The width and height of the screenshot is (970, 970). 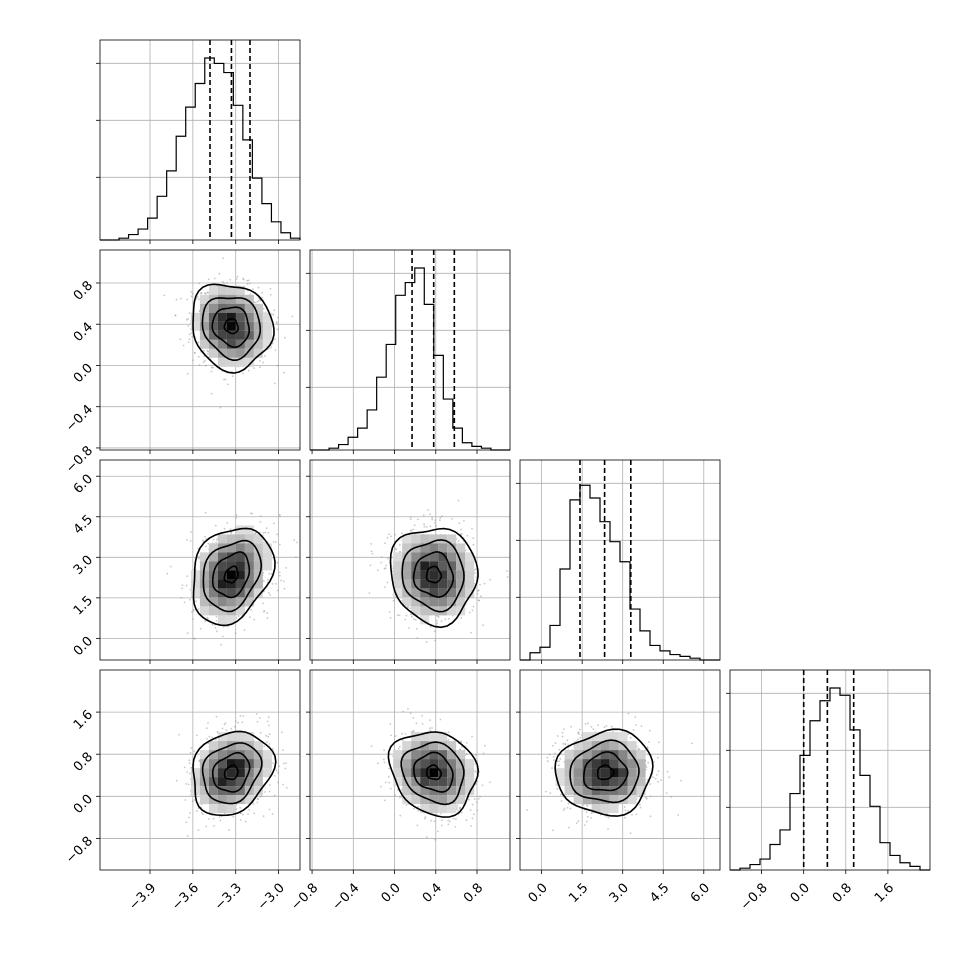 What do you see at coordinates (620, 560) in the screenshot?
I see `panel-frame` at bounding box center [620, 560].